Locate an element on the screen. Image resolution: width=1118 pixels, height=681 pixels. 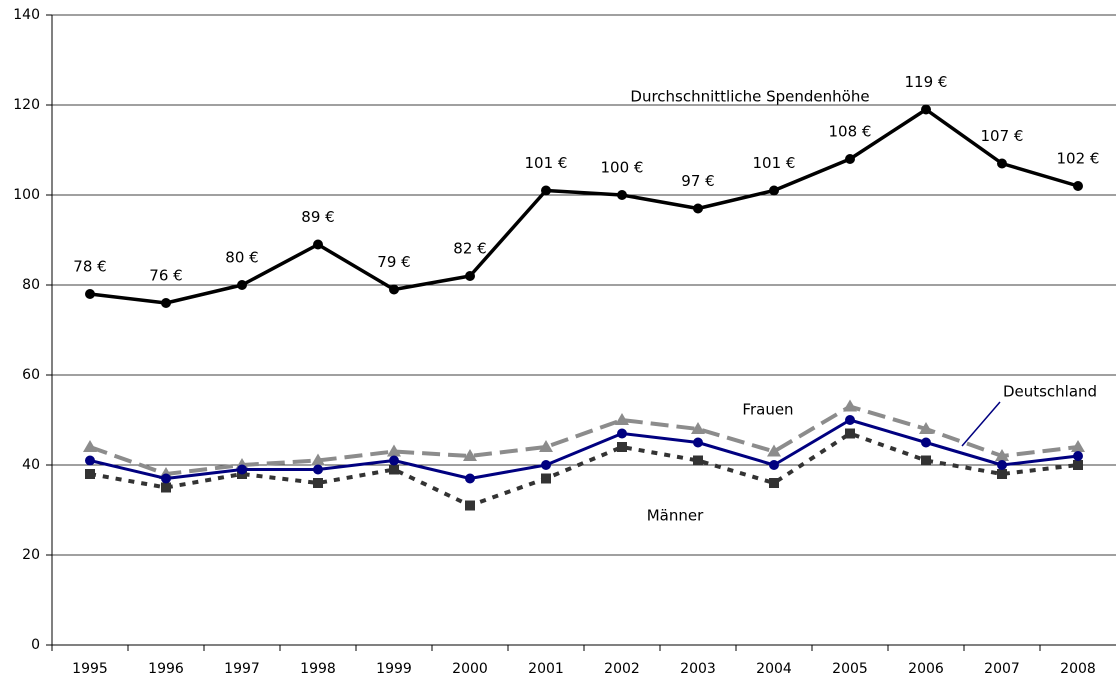
series-label: Männer is located at coordinates (675, 516).